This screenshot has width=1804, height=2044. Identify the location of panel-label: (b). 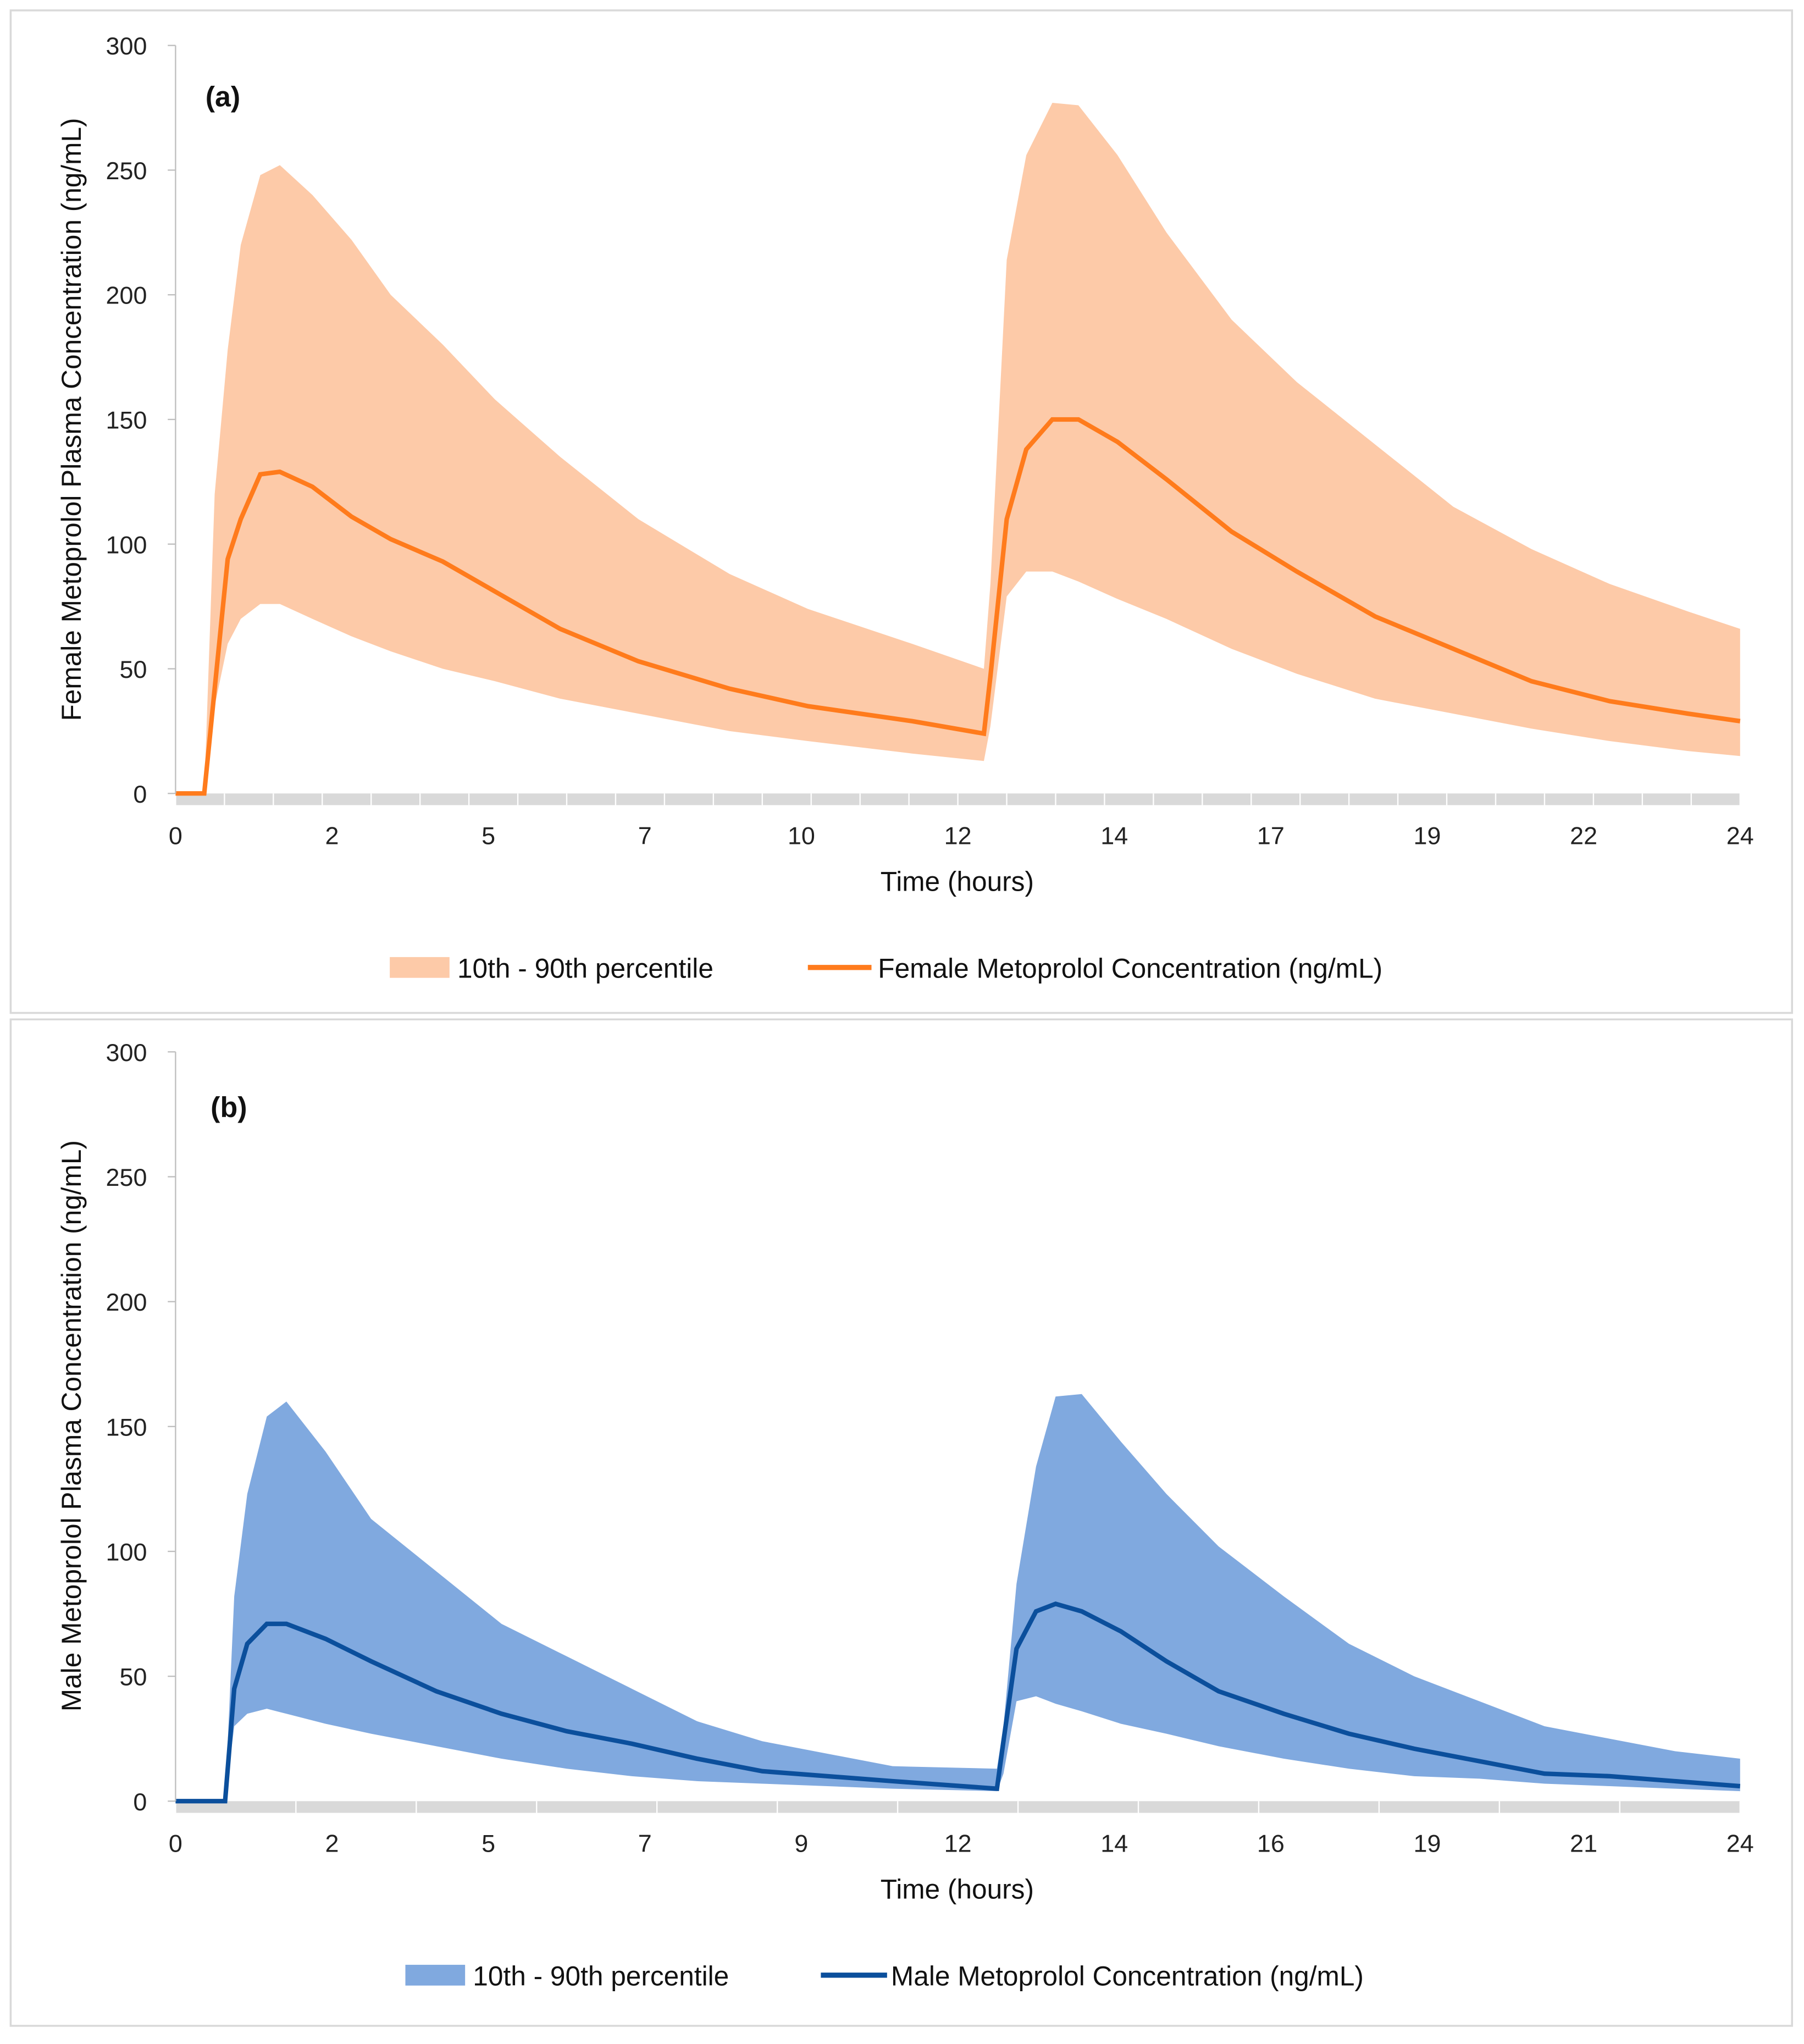
(229, 1107).